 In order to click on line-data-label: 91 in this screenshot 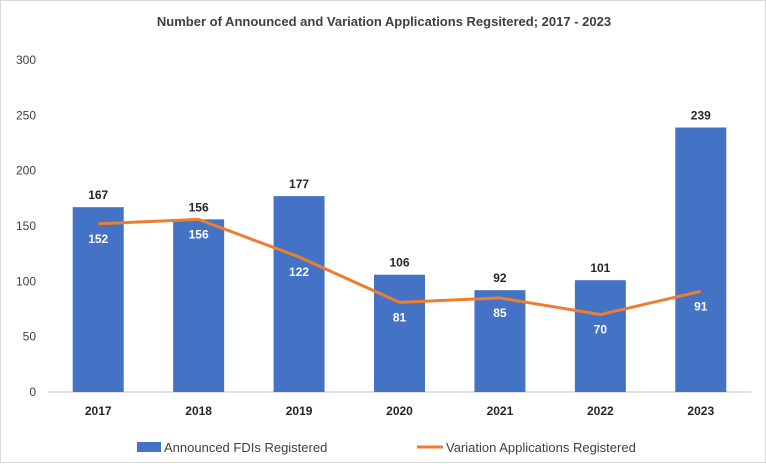, I will do `click(701, 306)`.